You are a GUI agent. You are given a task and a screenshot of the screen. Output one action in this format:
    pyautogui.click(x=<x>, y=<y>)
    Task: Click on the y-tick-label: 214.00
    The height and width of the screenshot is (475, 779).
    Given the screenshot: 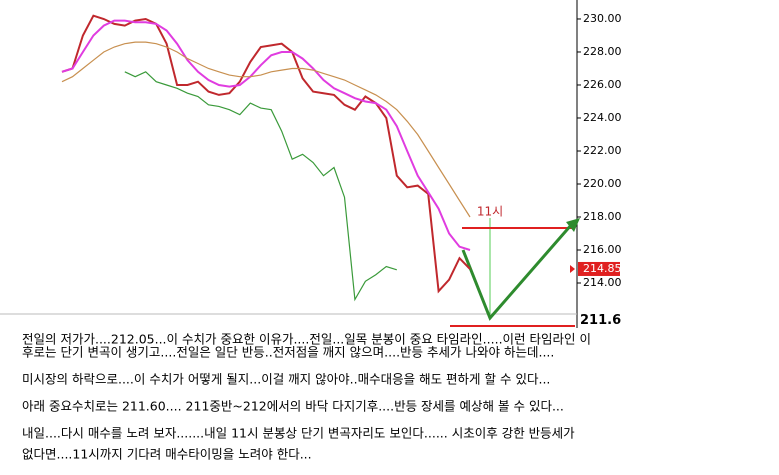 What is the action you would take?
    pyautogui.click(x=602, y=282)
    